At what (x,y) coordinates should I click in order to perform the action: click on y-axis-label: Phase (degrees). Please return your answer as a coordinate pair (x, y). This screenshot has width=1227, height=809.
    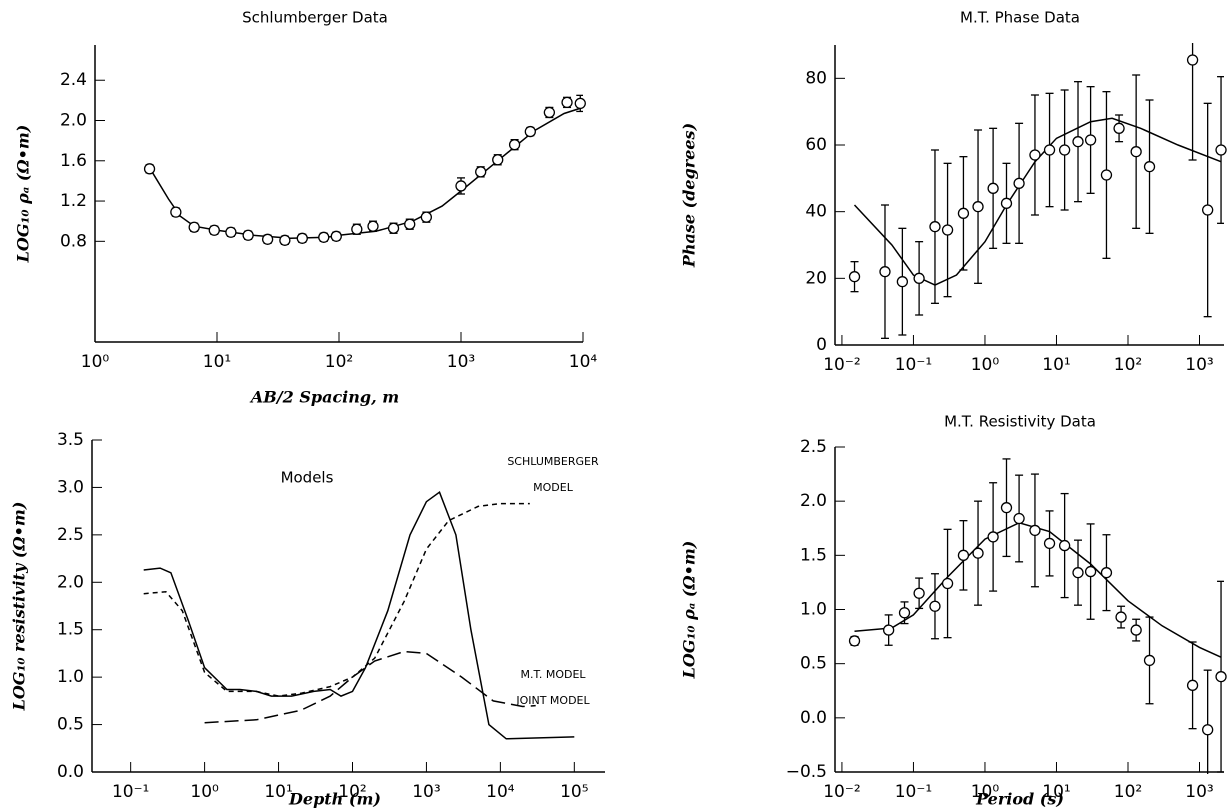
    Looking at the image, I should click on (689, 195).